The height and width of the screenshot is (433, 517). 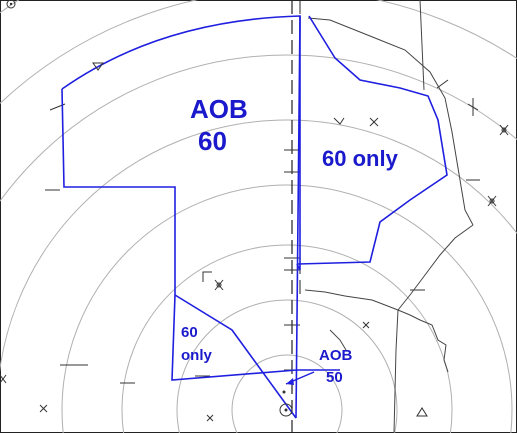 I want to click on label-aob-60-top: AOB, so click(x=219, y=109).